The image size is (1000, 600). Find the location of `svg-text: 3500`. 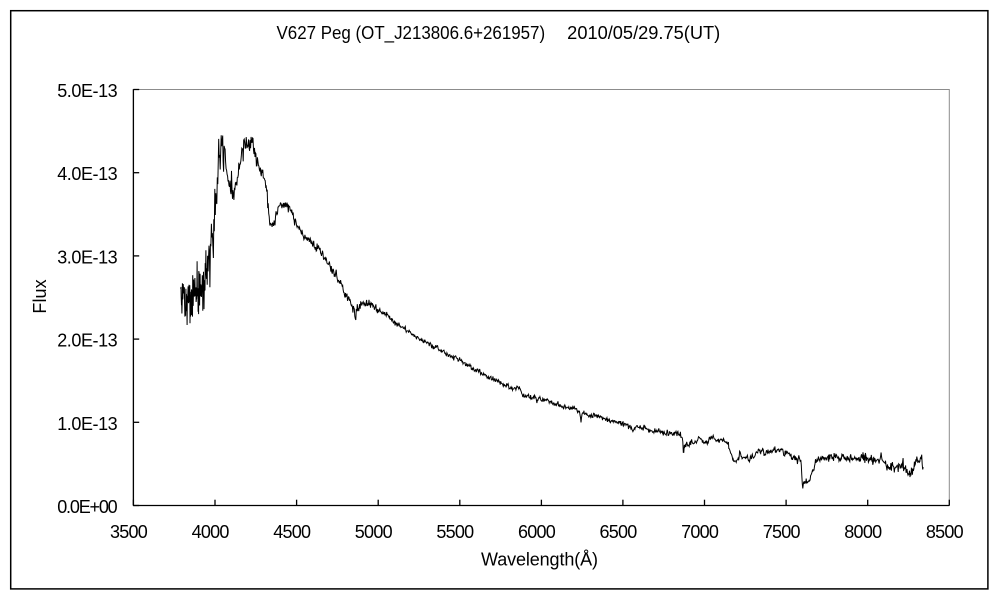

svg-text: 3500 is located at coordinates (129, 532).